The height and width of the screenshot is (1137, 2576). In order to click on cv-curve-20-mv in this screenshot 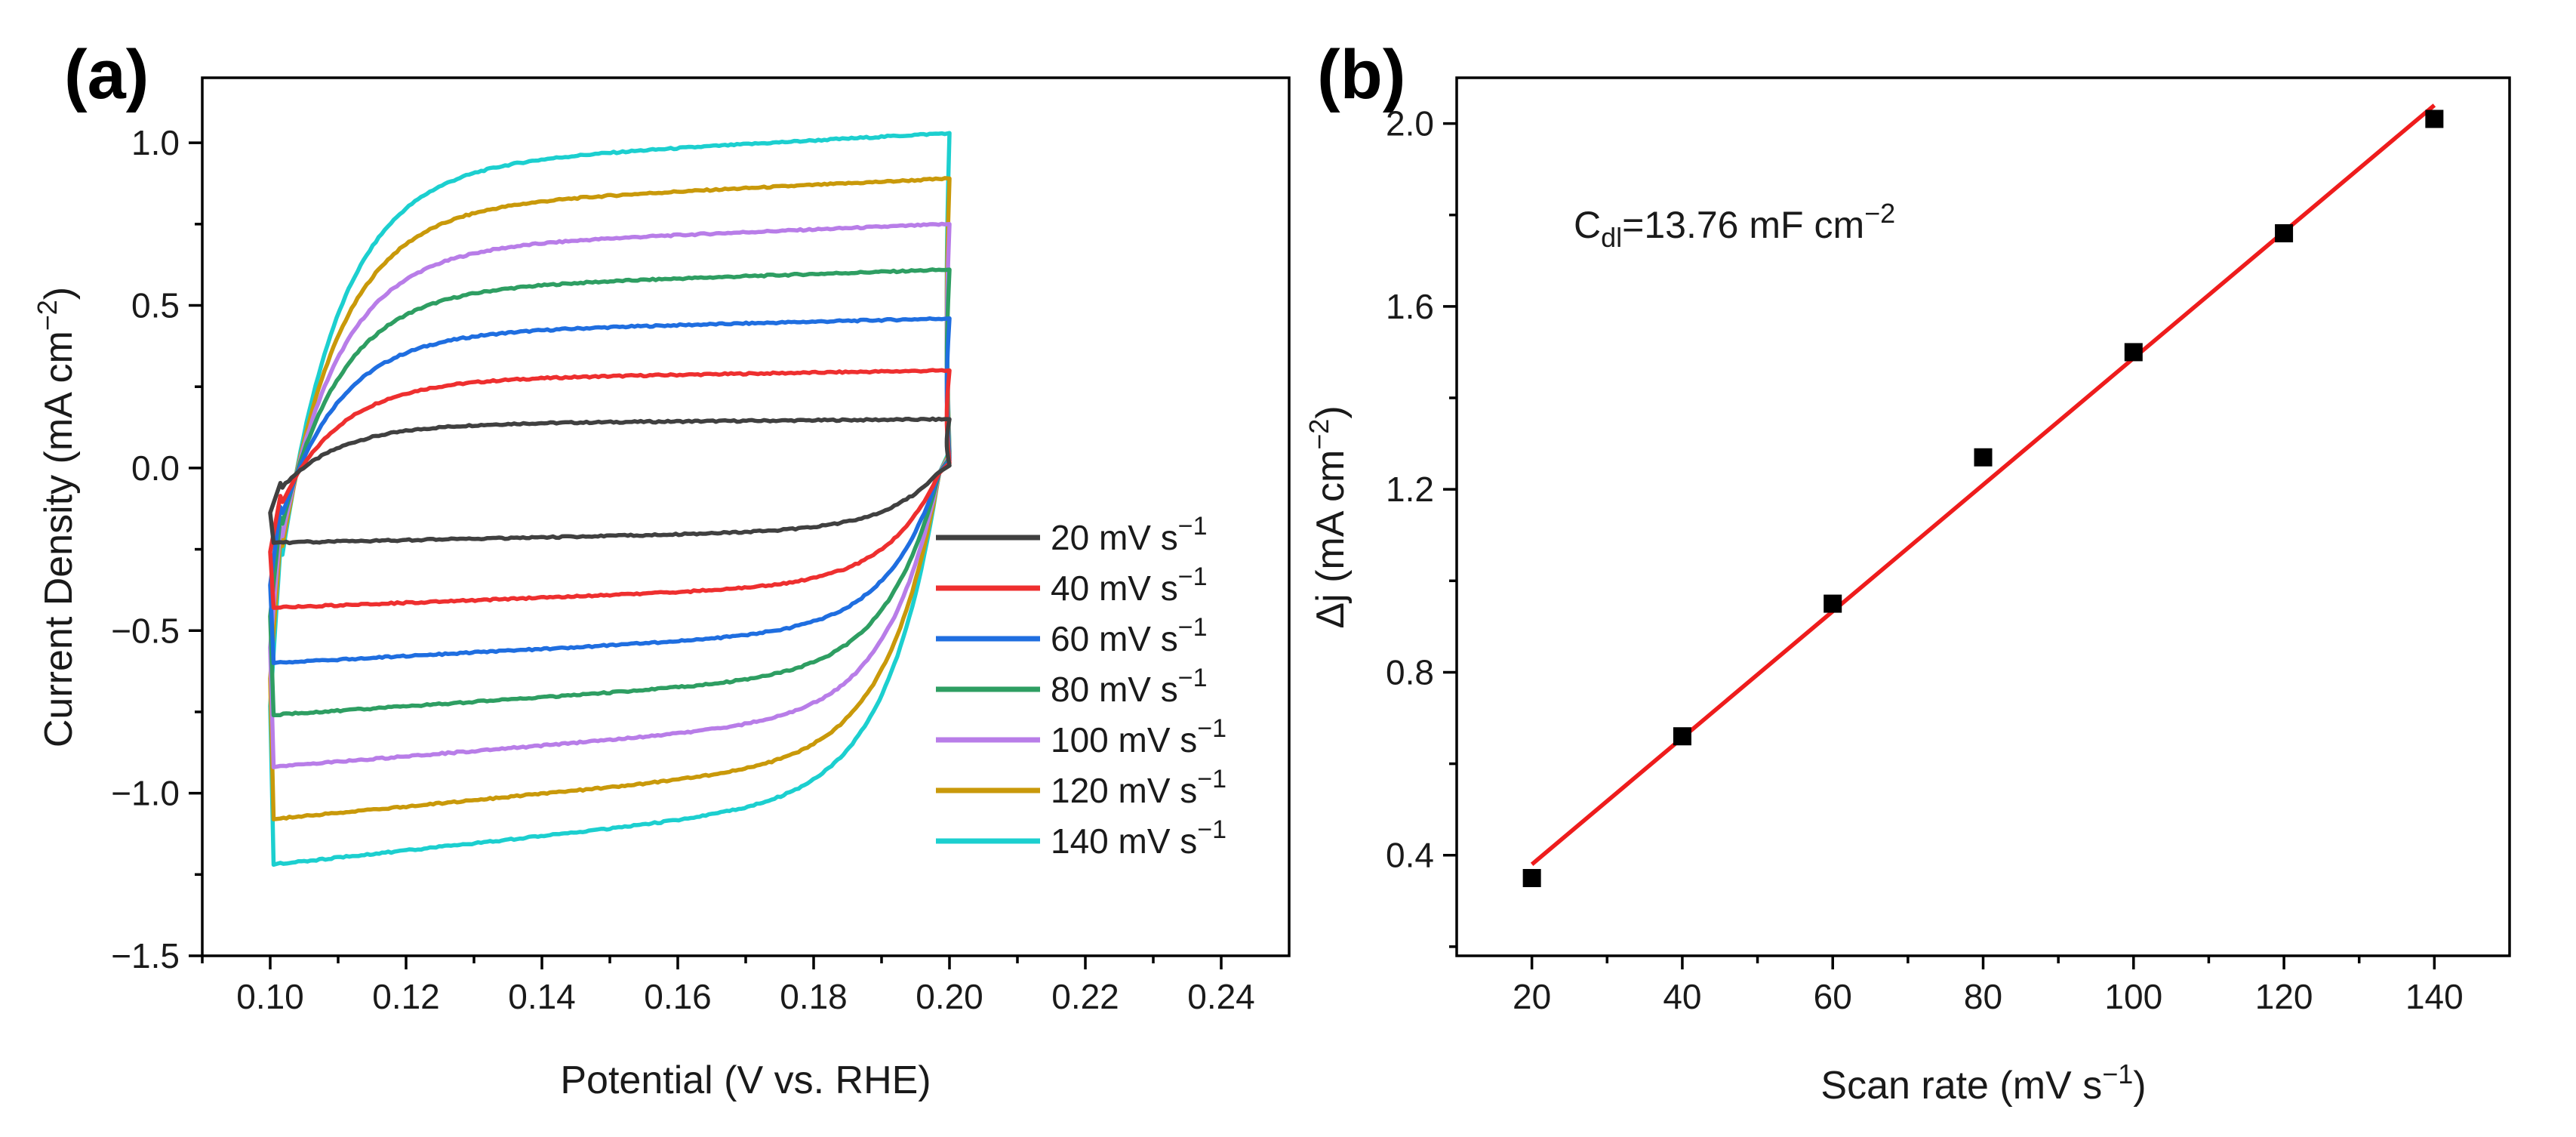, I will do `click(610, 481)`.